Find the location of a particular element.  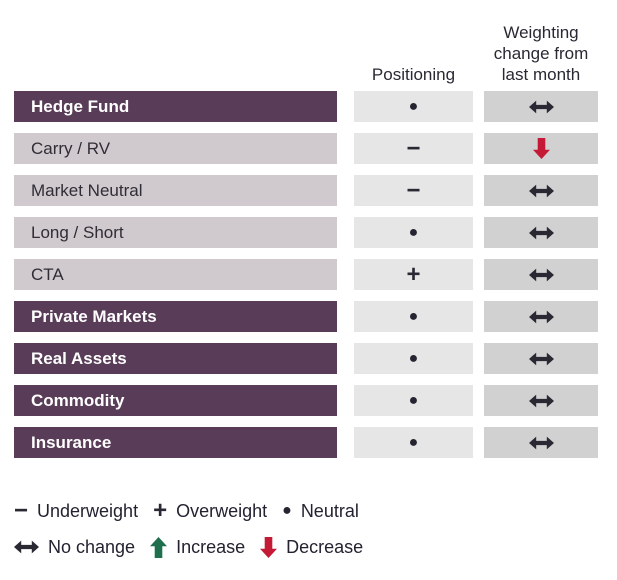

table-row: Long / Short ● is located at coordinates (315, 232).